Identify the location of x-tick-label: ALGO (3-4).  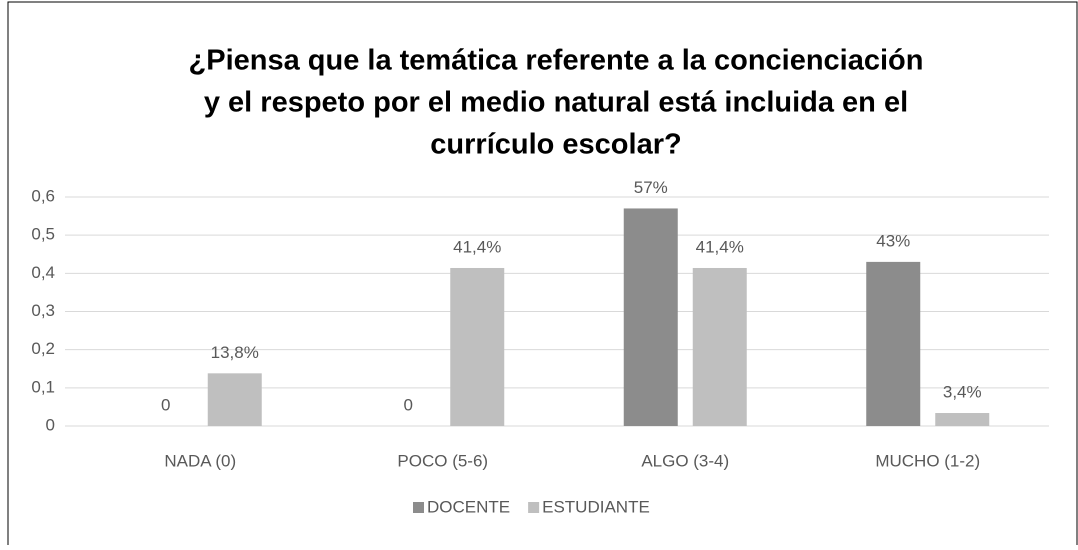
(685, 460).